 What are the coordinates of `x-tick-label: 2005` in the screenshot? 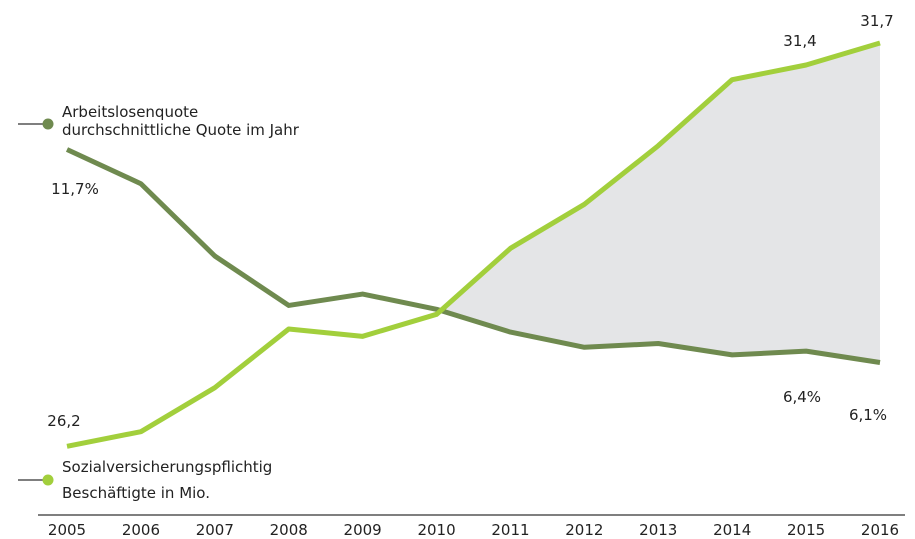 It's located at (67, 530).